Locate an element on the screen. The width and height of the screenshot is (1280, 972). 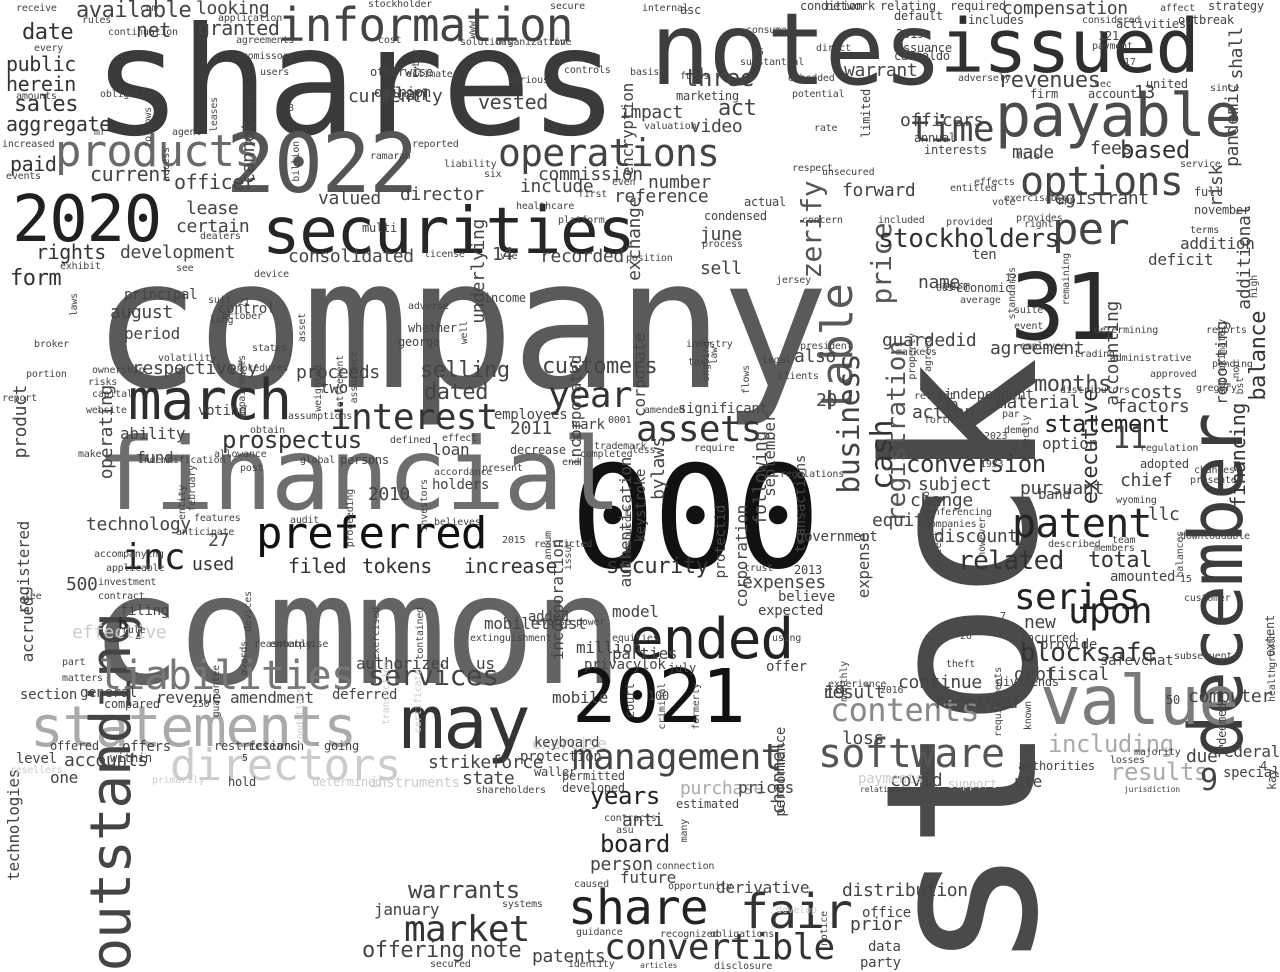
word-cloud-word: multi is located at coordinates (379, 228).